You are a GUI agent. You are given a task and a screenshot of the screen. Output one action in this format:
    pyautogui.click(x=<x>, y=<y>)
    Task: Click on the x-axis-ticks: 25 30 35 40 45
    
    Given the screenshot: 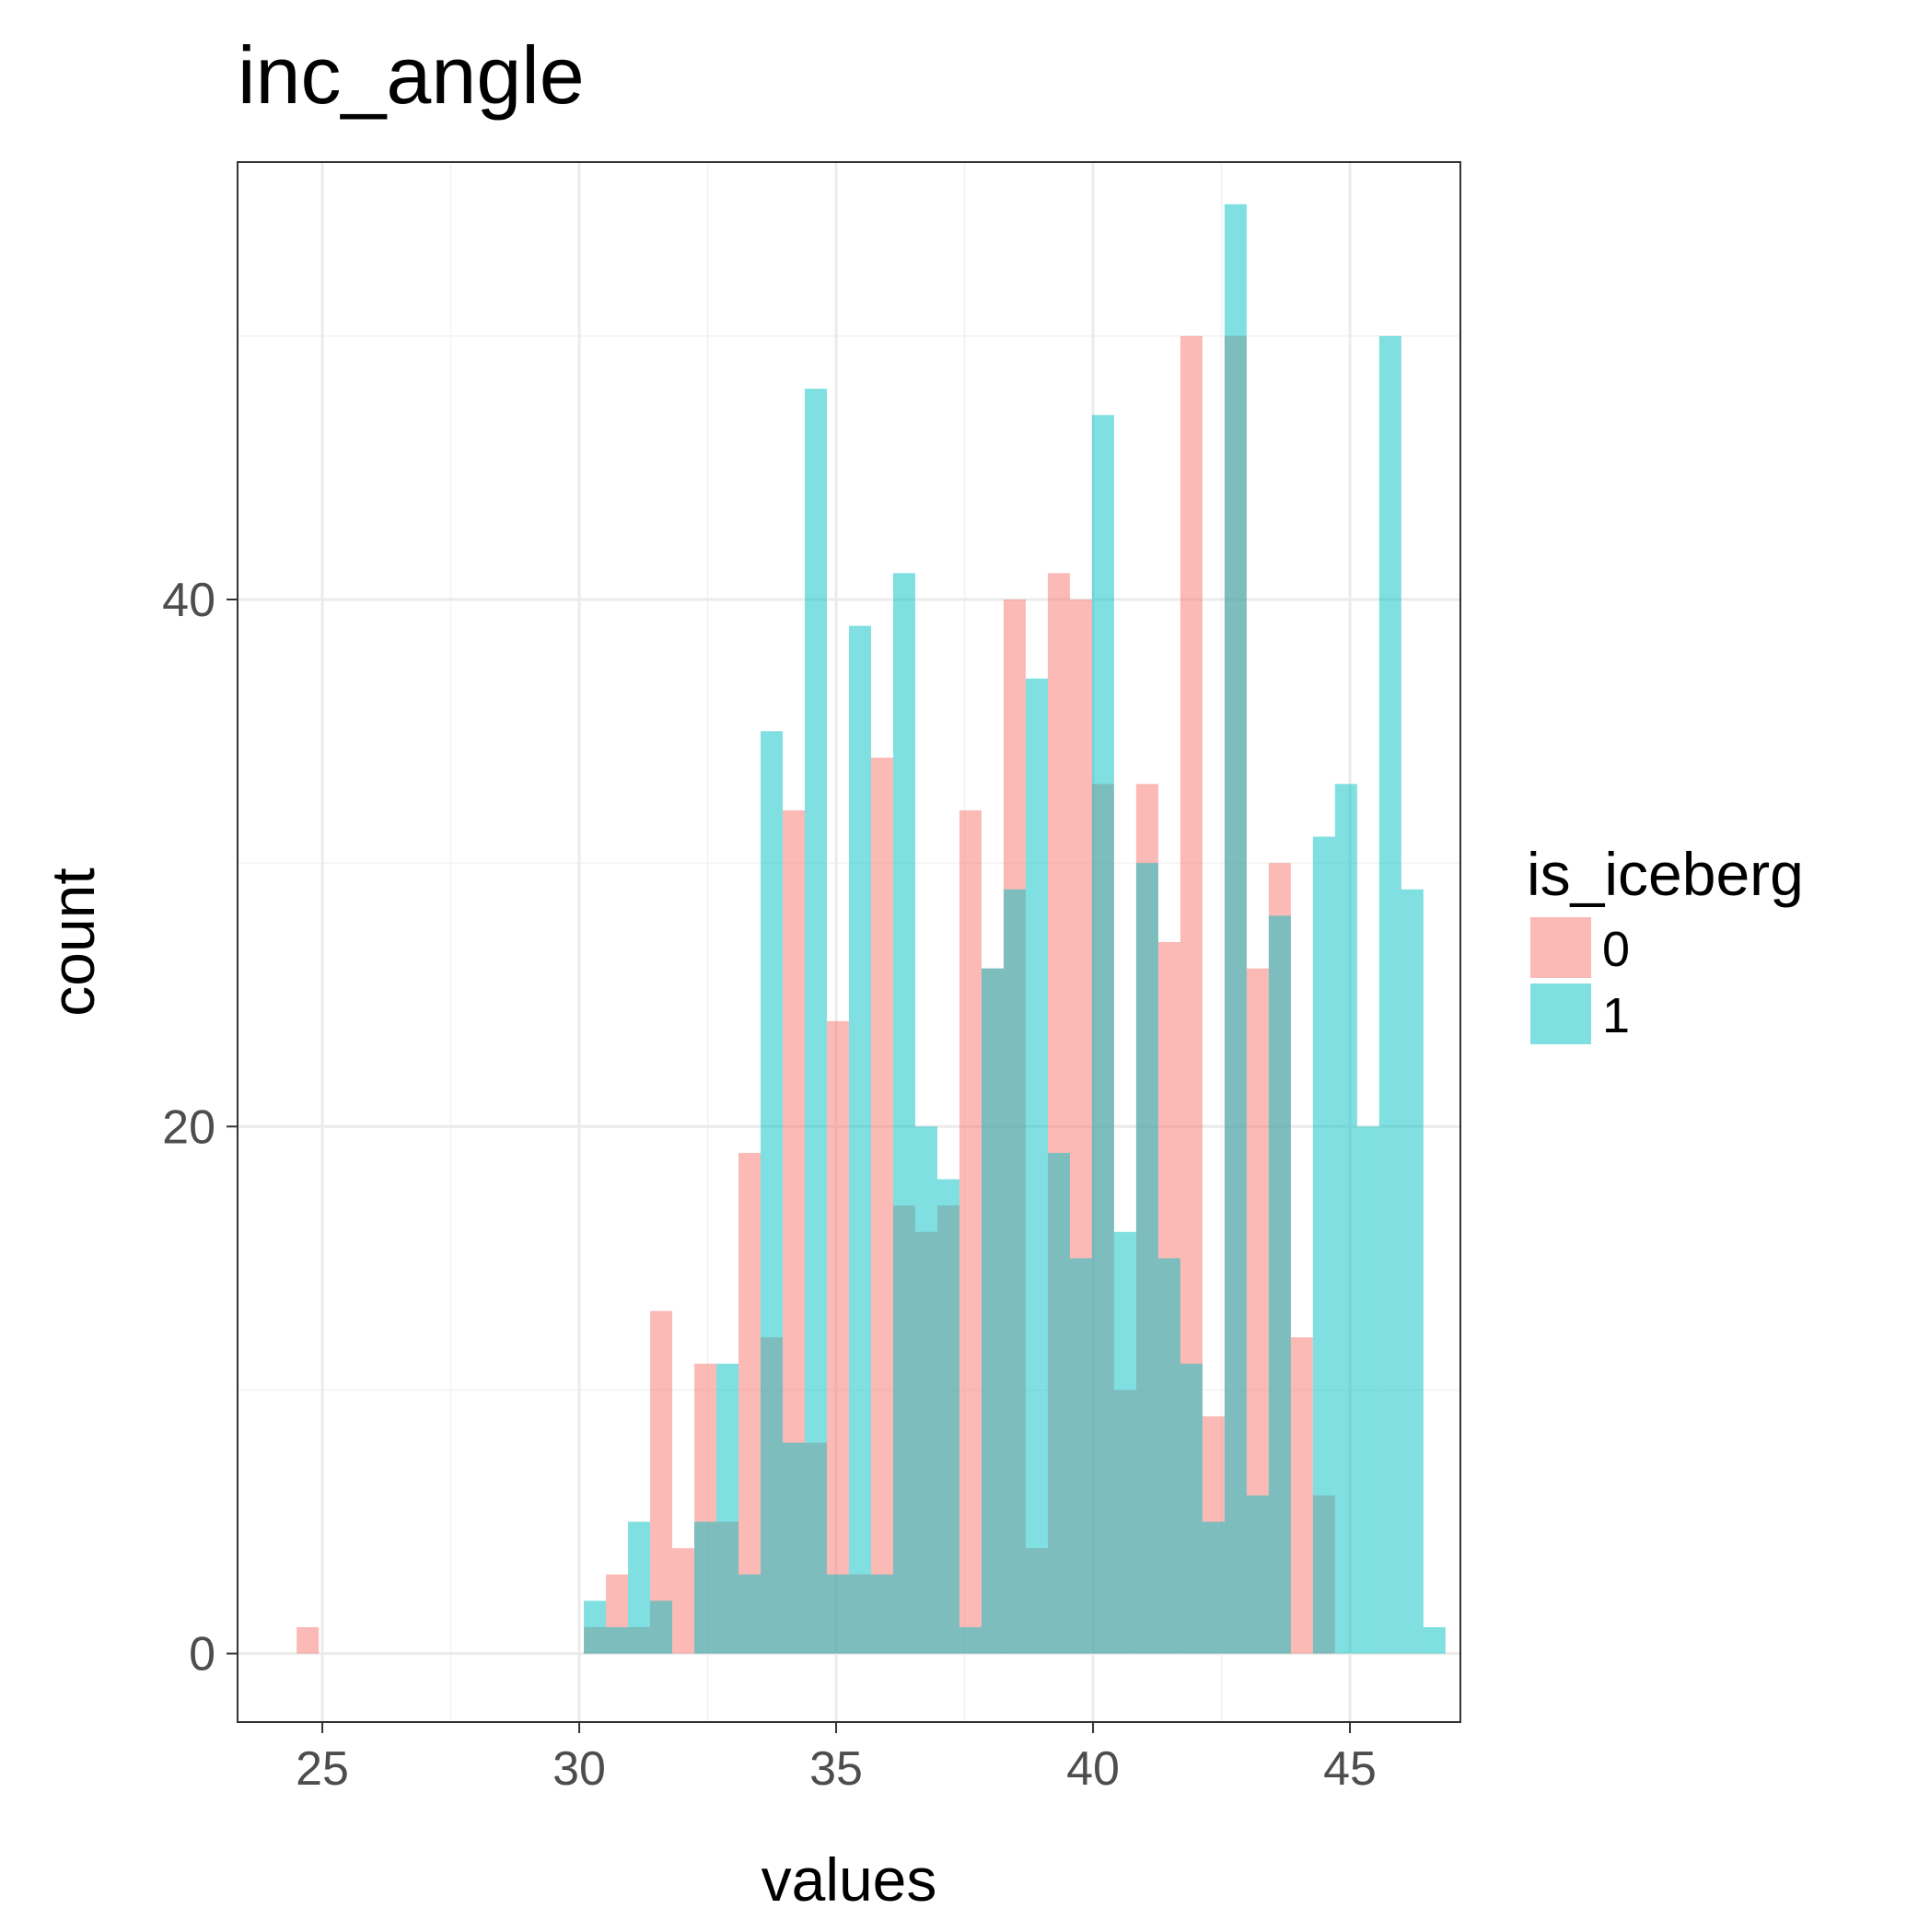 What is the action you would take?
    pyautogui.click(x=836, y=1759)
    